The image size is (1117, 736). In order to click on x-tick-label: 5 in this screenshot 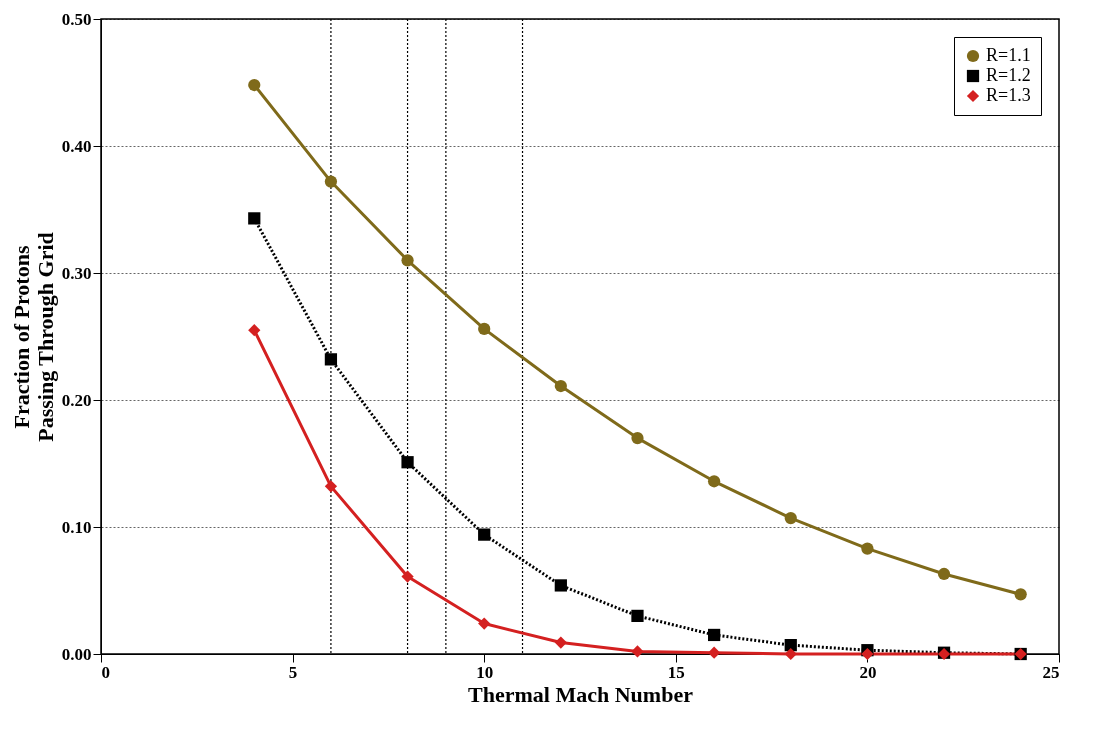, I will do `click(293, 672)`.